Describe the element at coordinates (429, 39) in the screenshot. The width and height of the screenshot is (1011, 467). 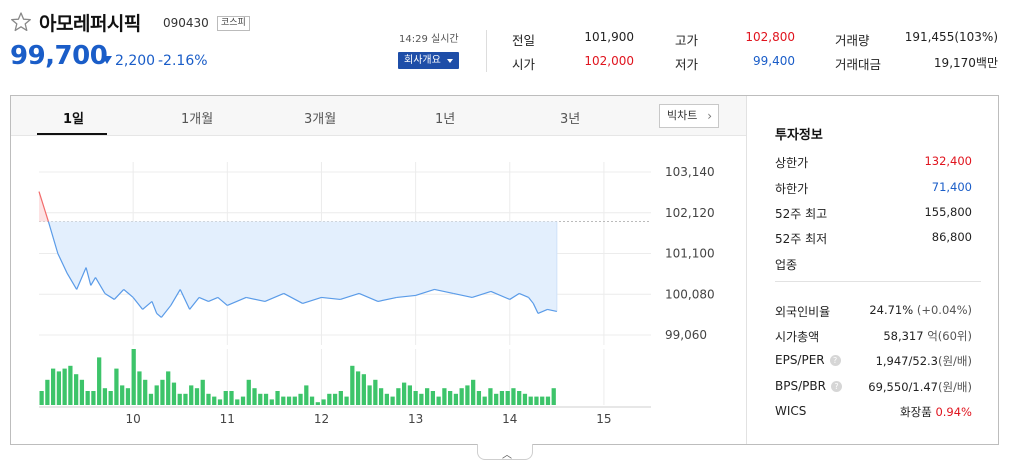
I see `realtime-label: 14:29 실시간` at that location.